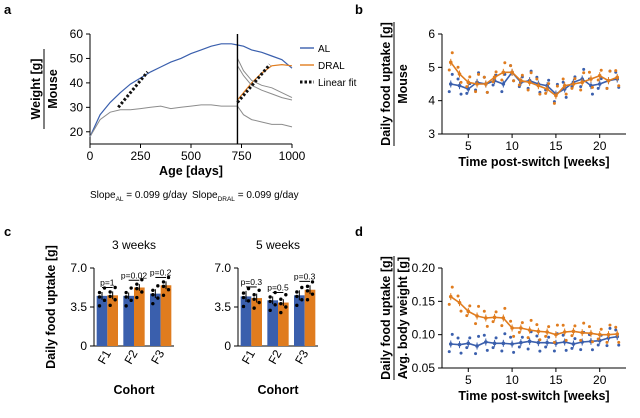 The width and height of the screenshot is (640, 418). Describe the element at coordinates (431, 134) in the screenshot. I see `panel-b-y-tick-label: 3` at that location.